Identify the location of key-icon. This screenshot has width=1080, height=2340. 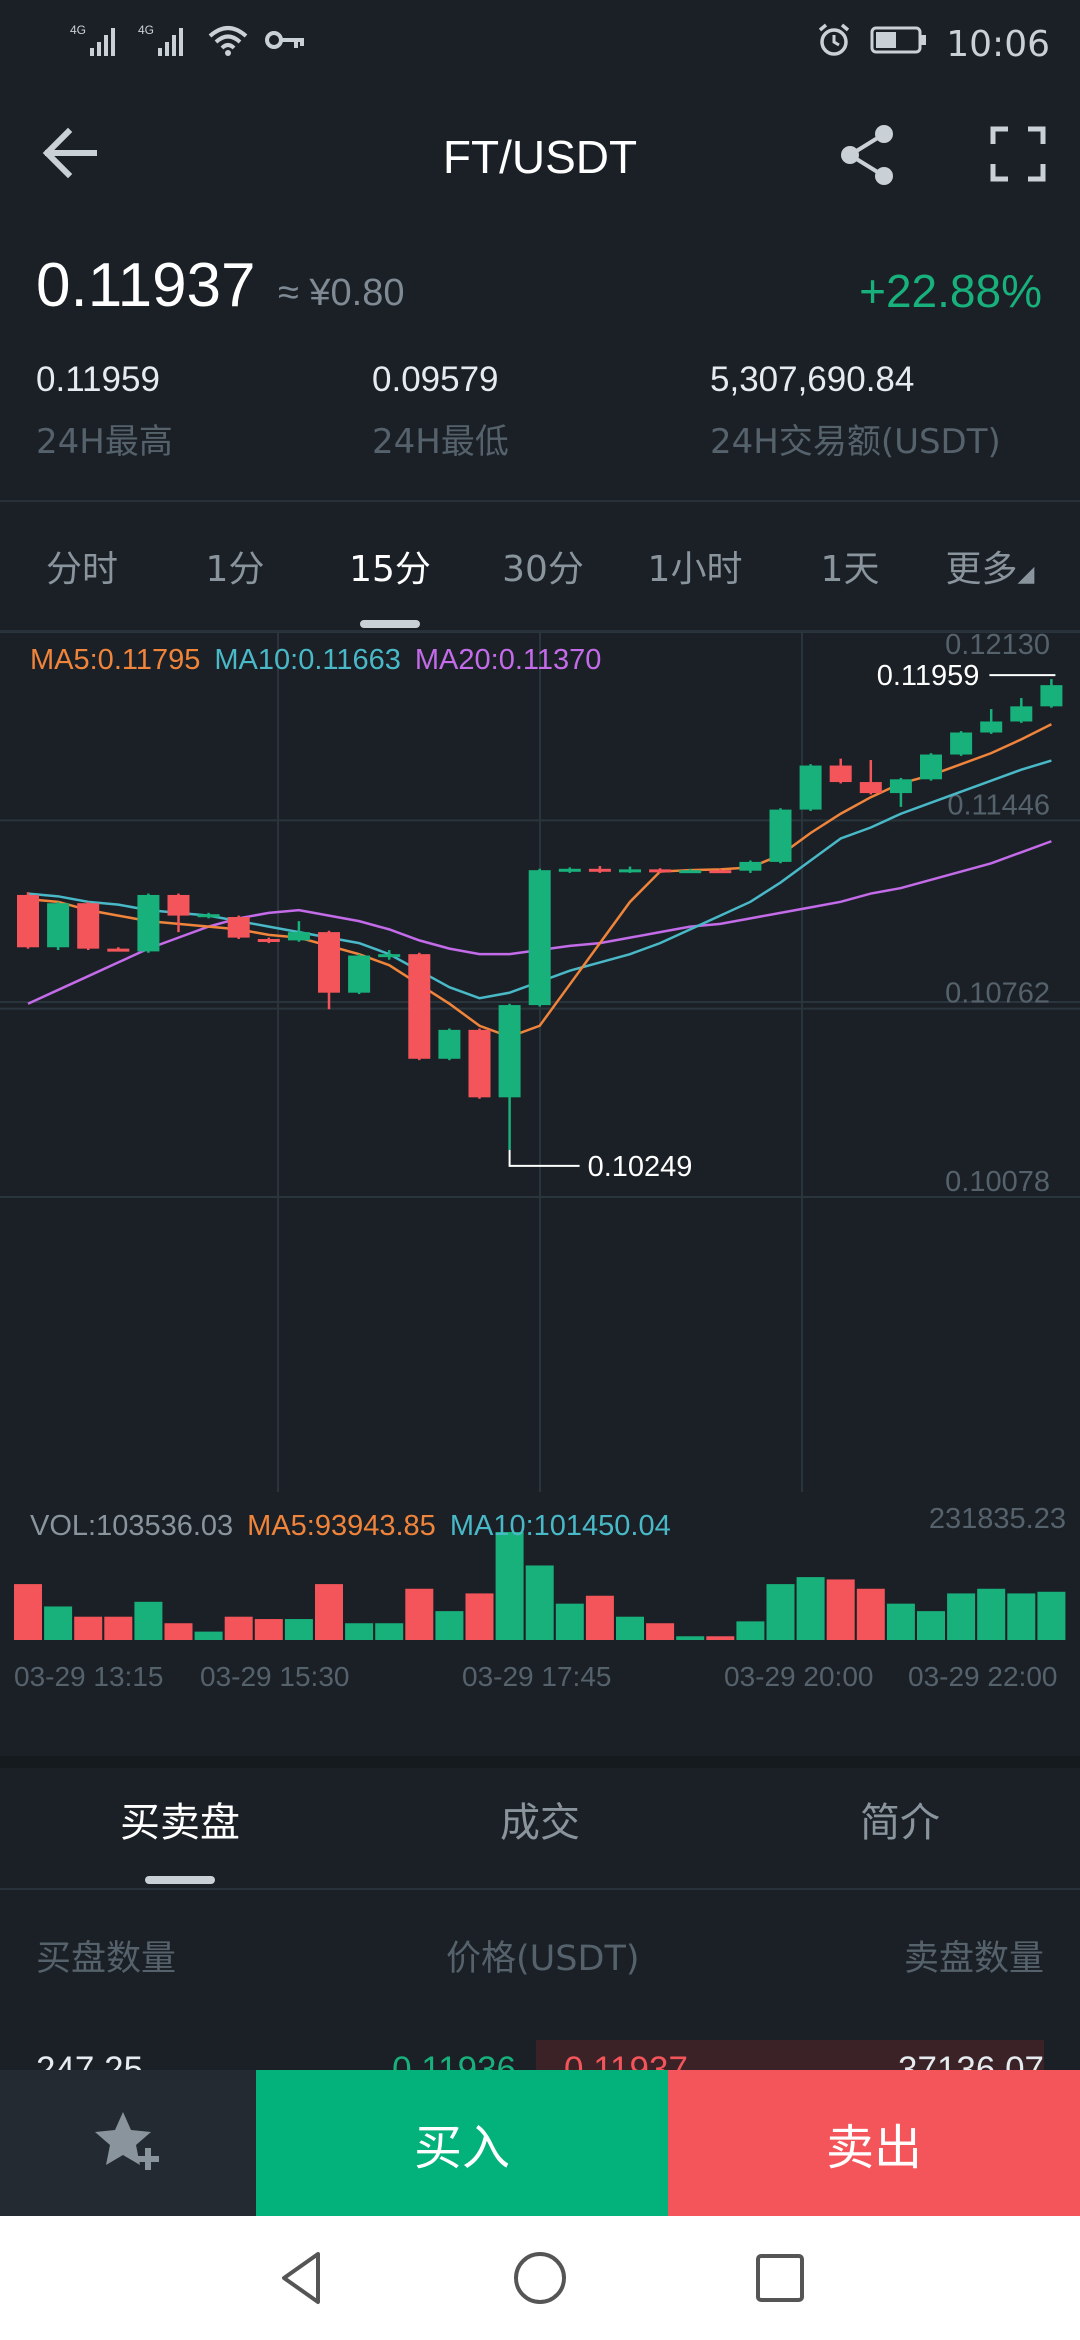
(286, 42).